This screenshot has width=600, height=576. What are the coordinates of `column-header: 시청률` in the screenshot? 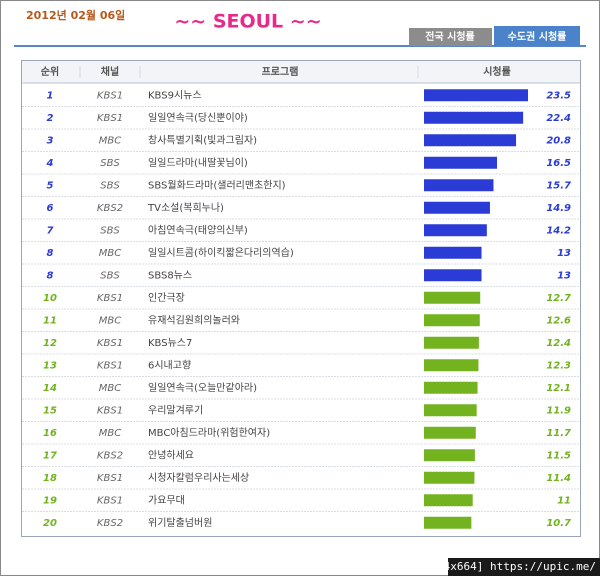 It's located at (497, 71).